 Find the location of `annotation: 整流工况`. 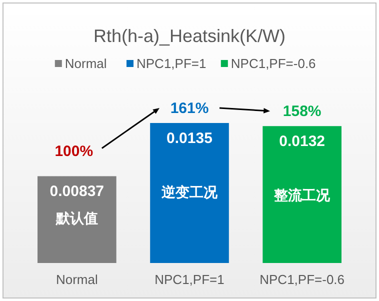

annotation: 整流工况 is located at coordinates (302, 195).